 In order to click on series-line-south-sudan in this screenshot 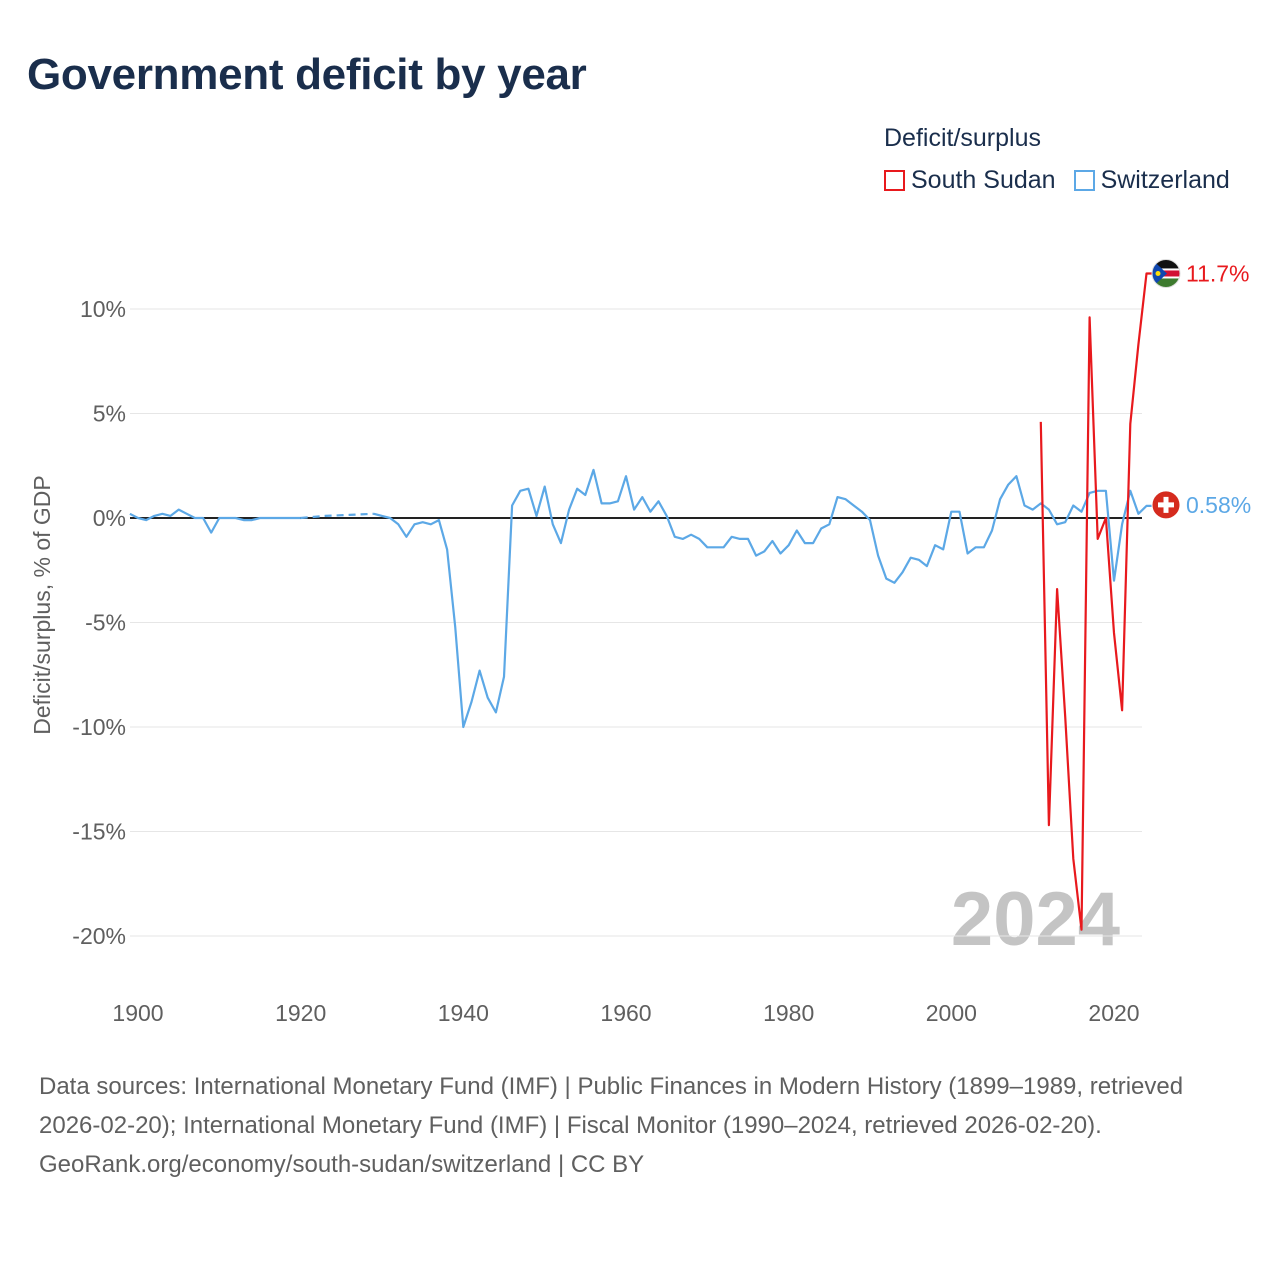, I will do `click(1097, 601)`.